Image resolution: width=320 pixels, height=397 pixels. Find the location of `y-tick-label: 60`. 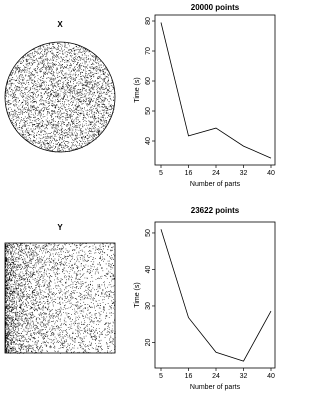

y-tick-label: 60 is located at coordinates (148, 81).